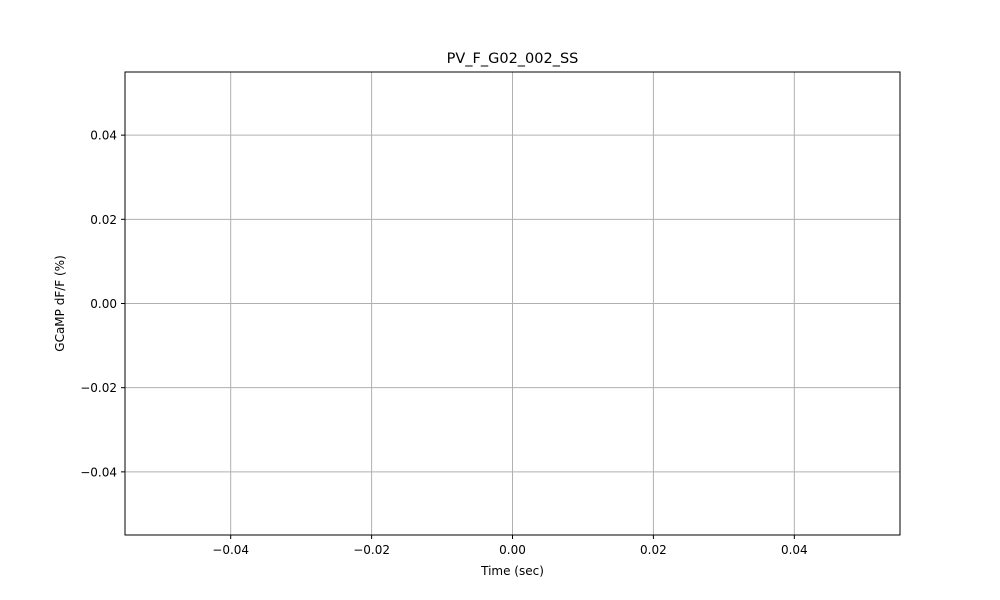 This screenshot has width=1000, height=600. I want to click on y-tick-label: −0.02, so click(98, 388).